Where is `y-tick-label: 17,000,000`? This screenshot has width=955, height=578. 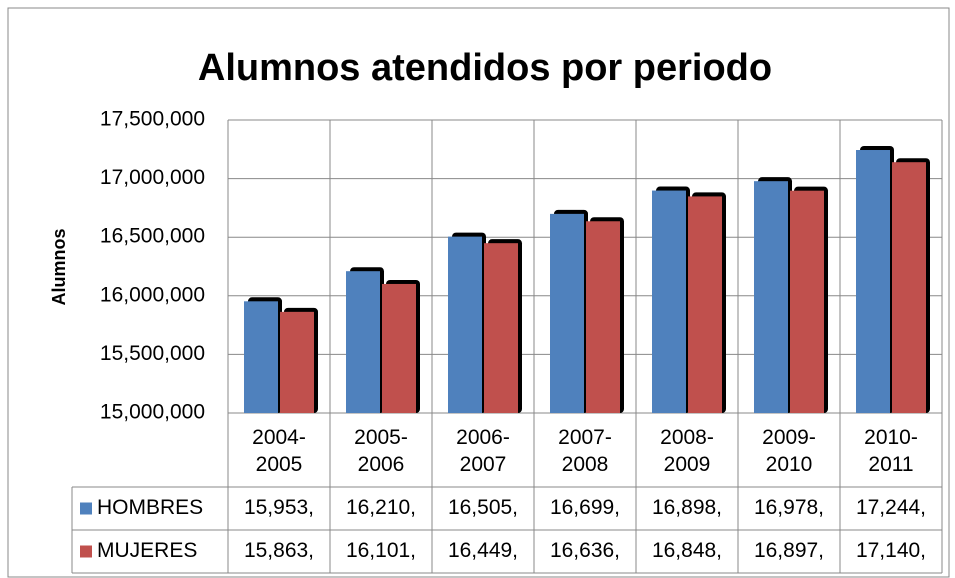 y-tick-label: 17,000,000 is located at coordinates (152, 177).